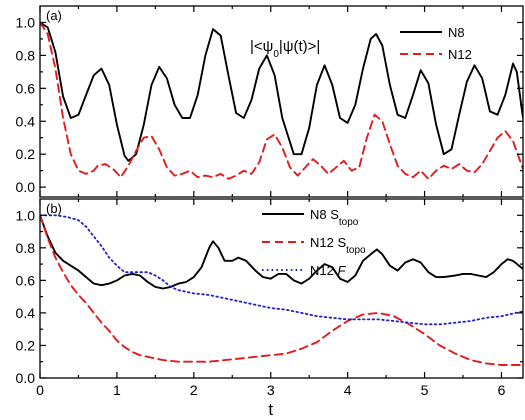  I want to click on panel-a-annotation: |<ψ0|ψ(t)>|, so click(285, 49).